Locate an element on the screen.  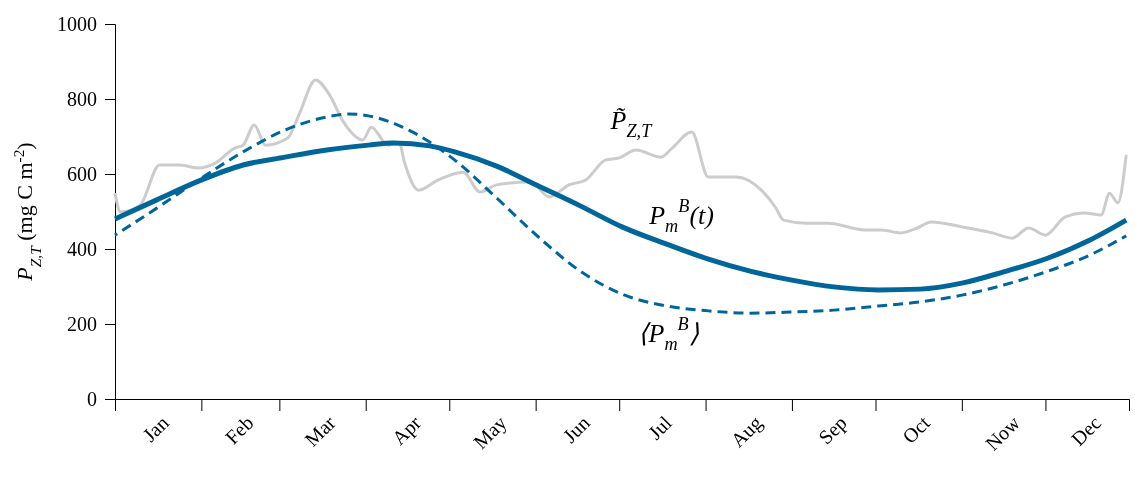
y-tick-label: 800 is located at coordinates (82, 98).